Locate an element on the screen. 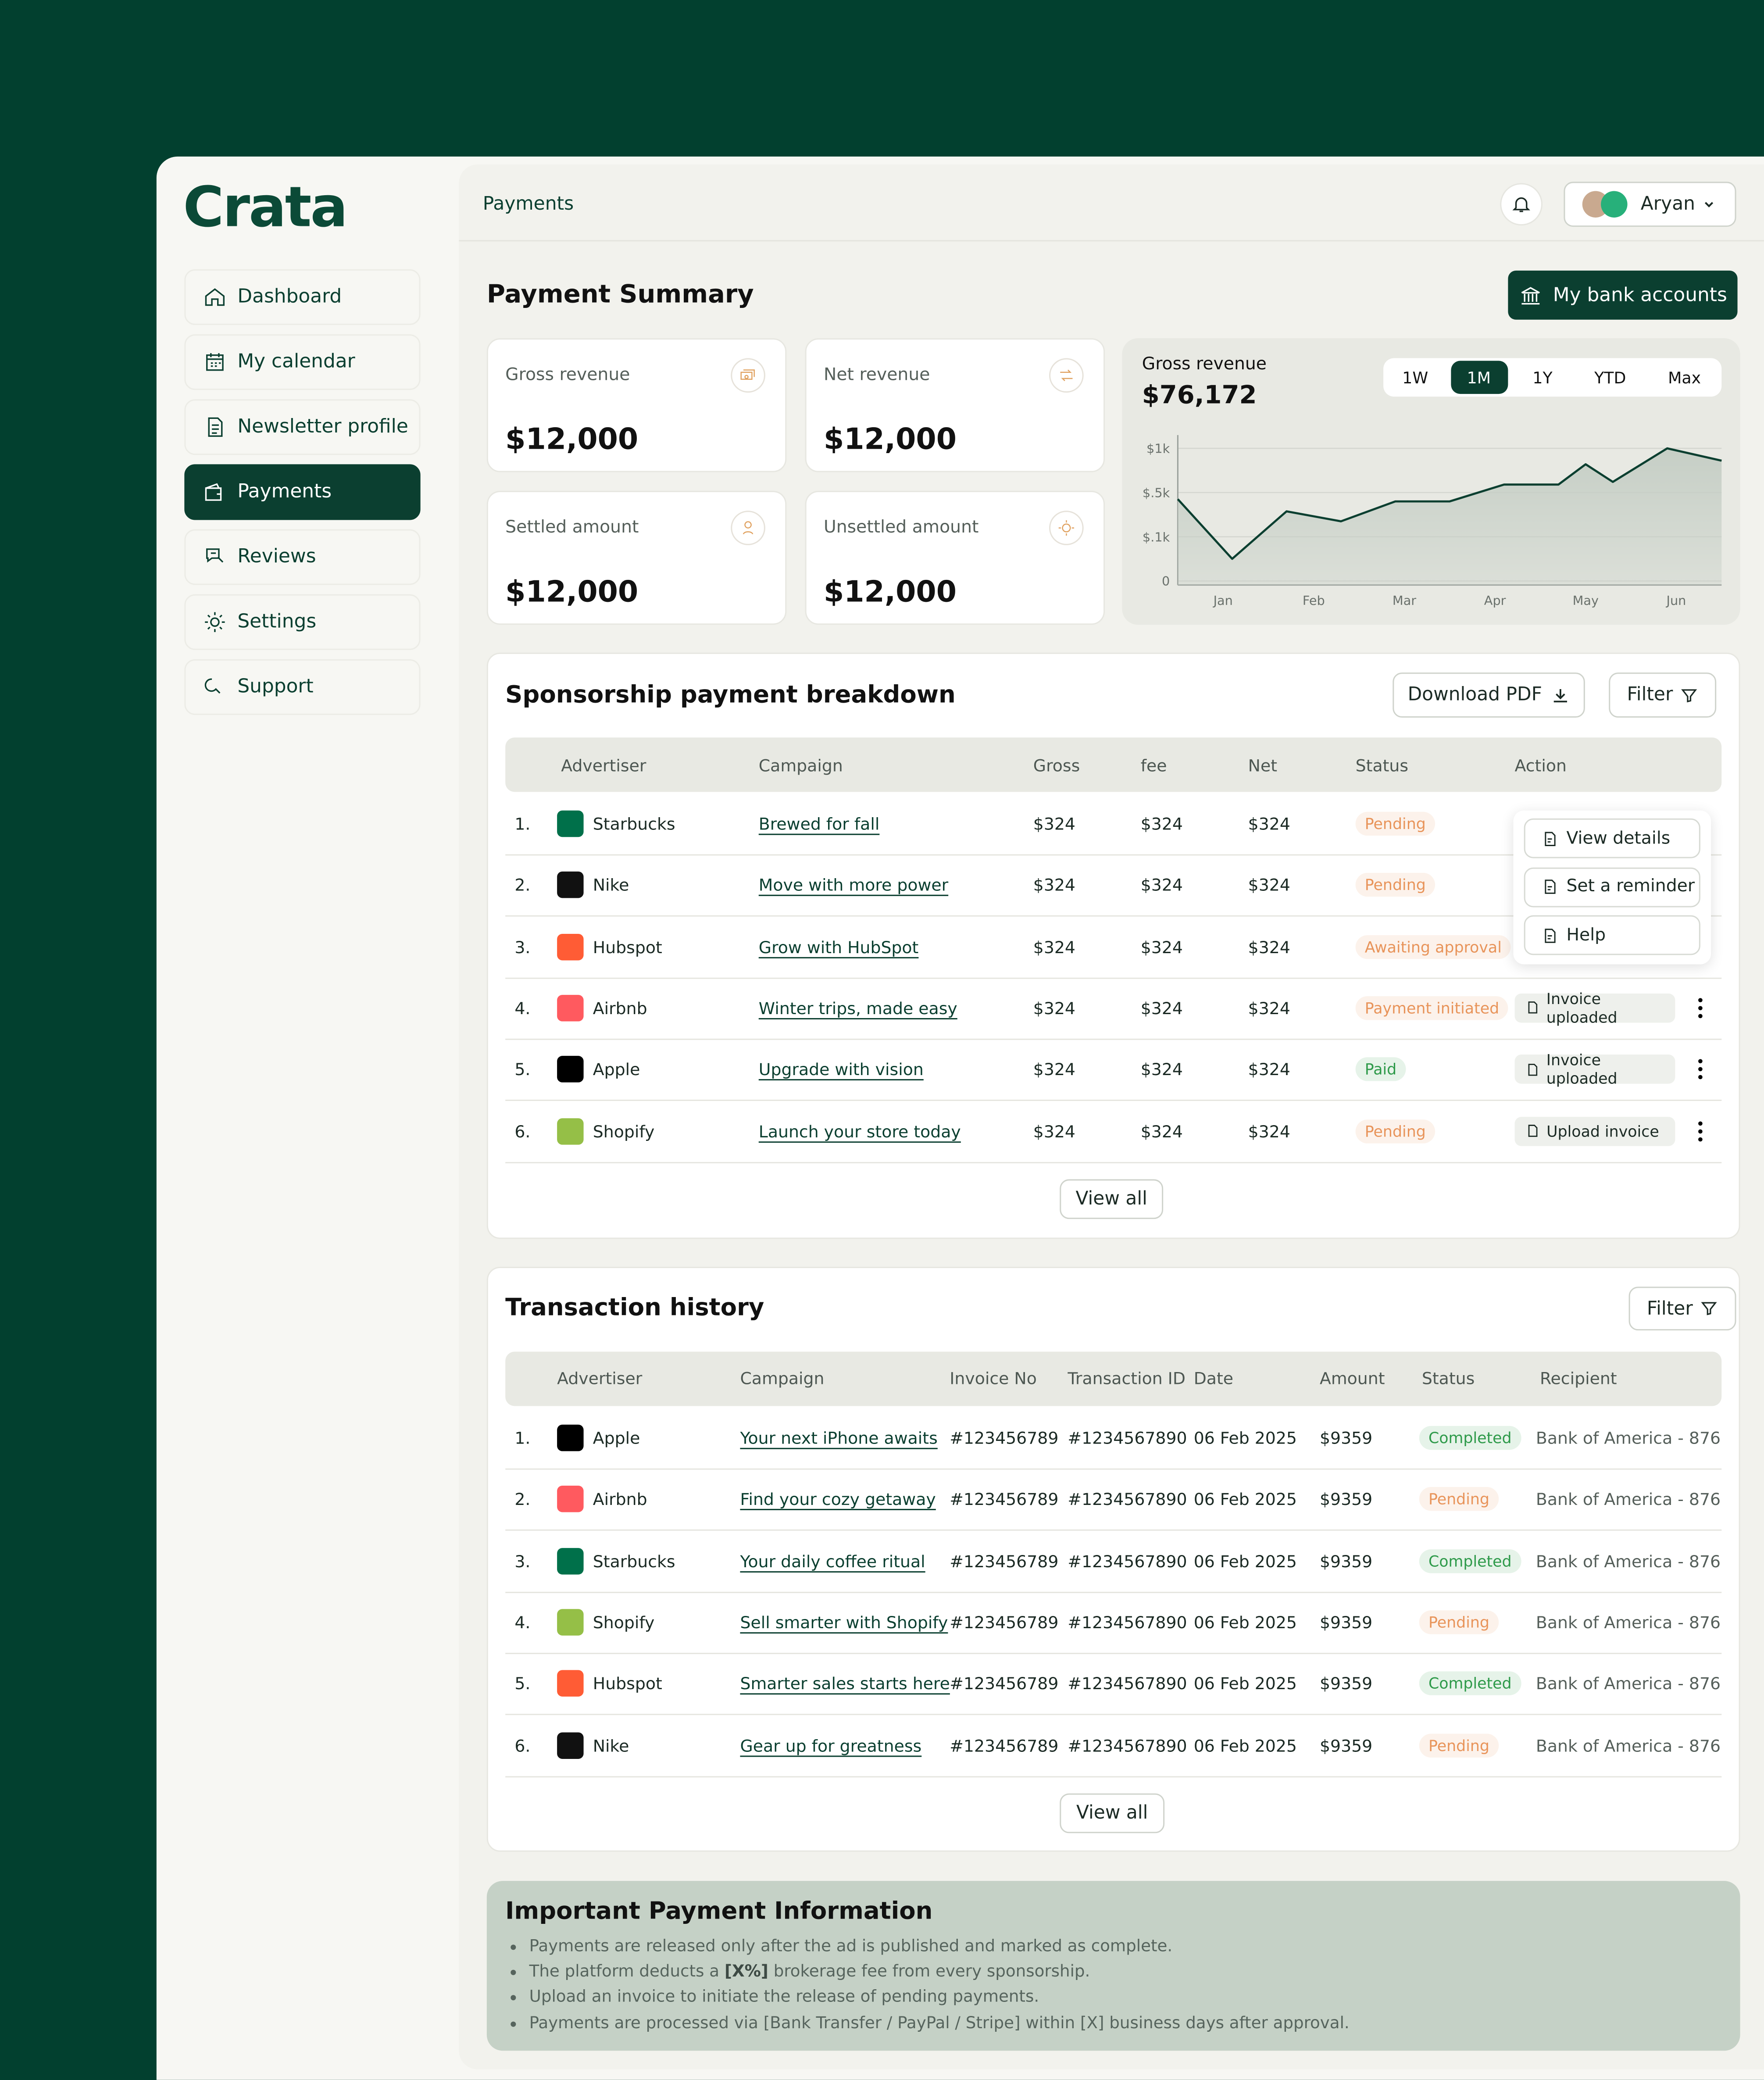 This screenshot has width=1764, height=2080. range-tab: 1W is located at coordinates (1415, 378).